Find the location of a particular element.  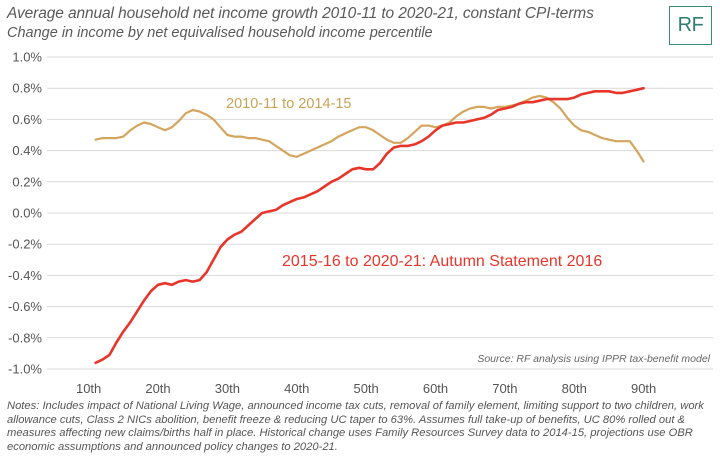

logo-text: RF is located at coordinates (690, 25).